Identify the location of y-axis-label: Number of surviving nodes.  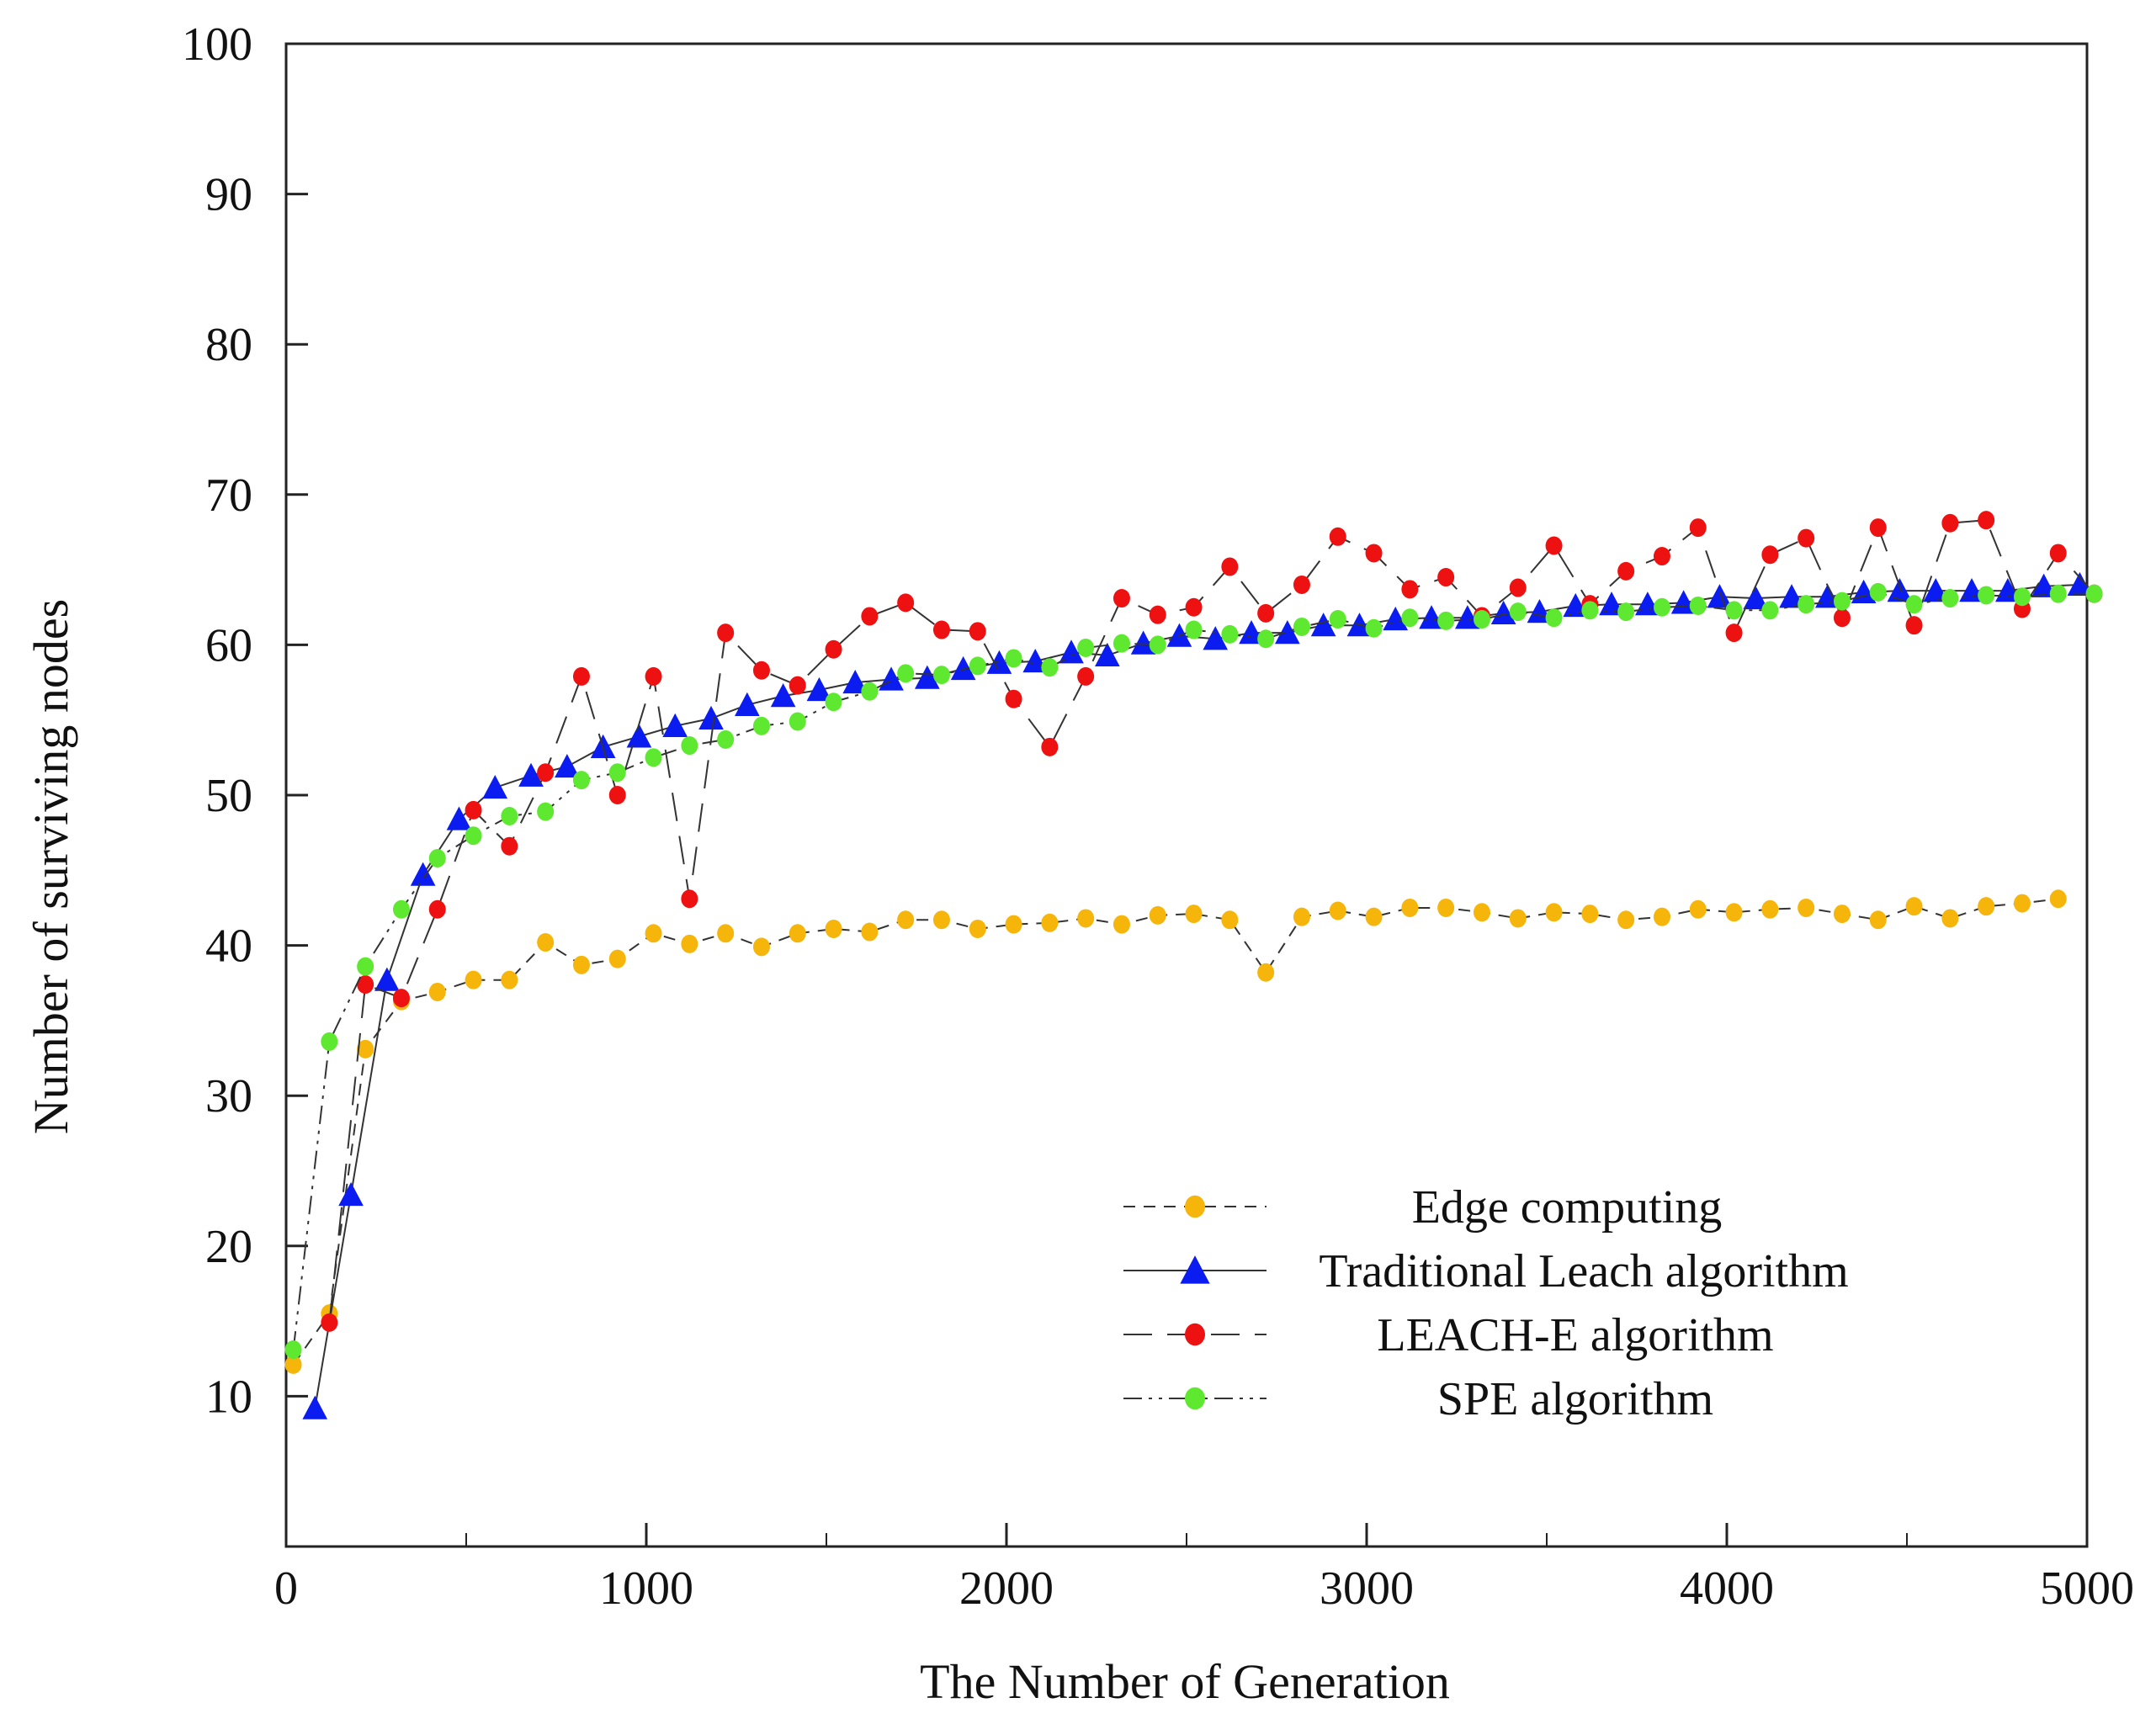
(51, 866).